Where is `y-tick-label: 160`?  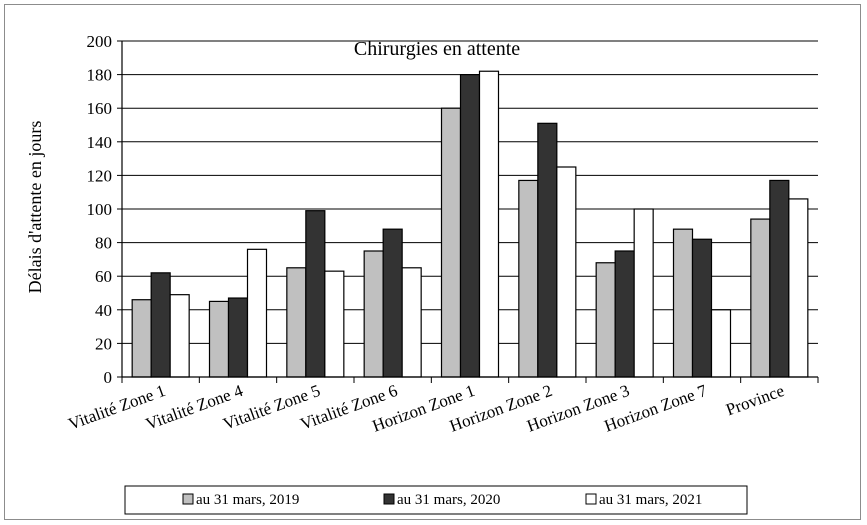
y-tick-label: 160 is located at coordinates (100, 108).